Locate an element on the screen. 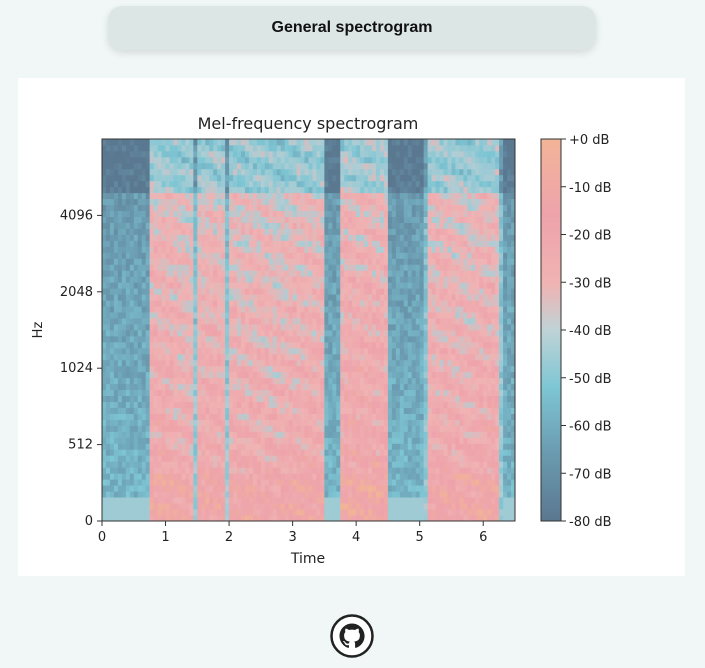  page-header: General spectrogram is located at coordinates (352, 28).